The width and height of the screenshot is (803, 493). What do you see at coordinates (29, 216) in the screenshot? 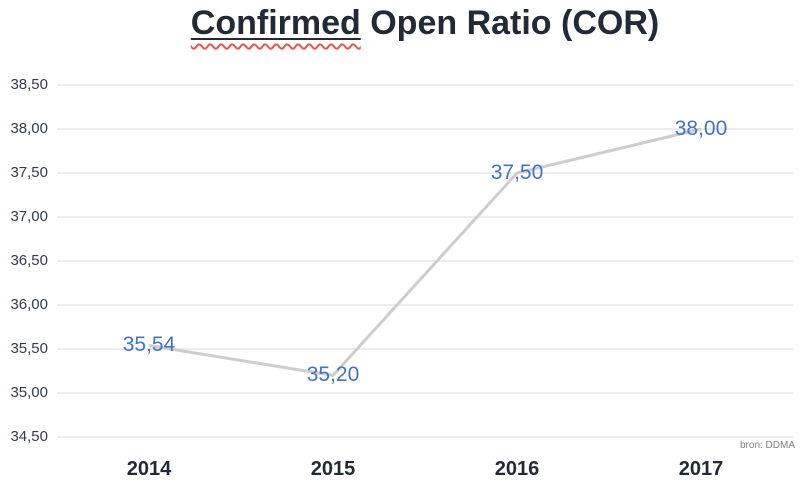
I see `y-axis-tick-label: 37,00` at bounding box center [29, 216].